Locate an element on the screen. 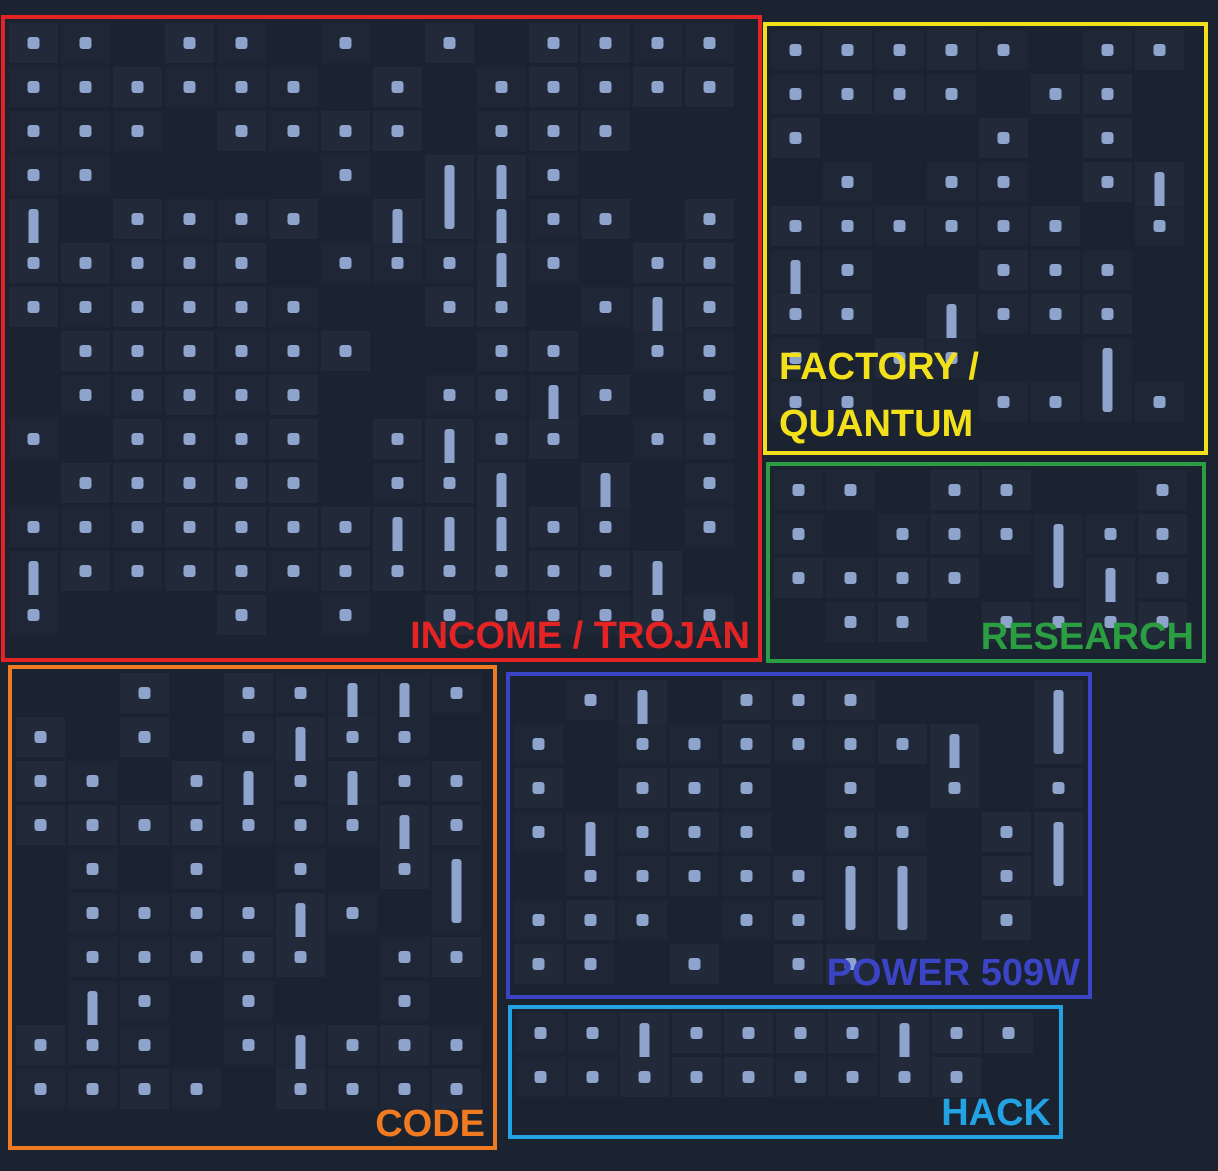 Image resolution: width=1218 pixels, height=1171 pixels. region-frame is located at coordinates (985, 238).